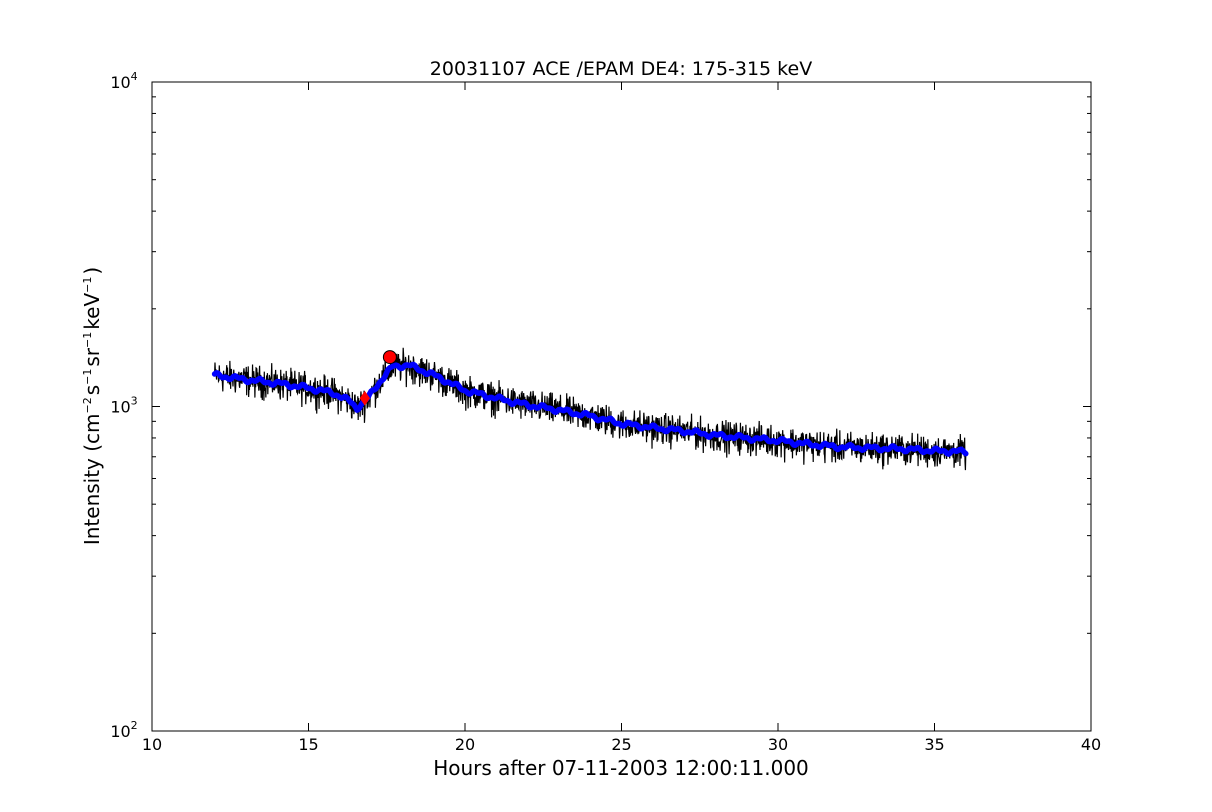  Describe the element at coordinates (92, 406) in the screenshot. I see `y-axis-label: Intensity (cm−2s−1sr−1keV−1)` at that location.